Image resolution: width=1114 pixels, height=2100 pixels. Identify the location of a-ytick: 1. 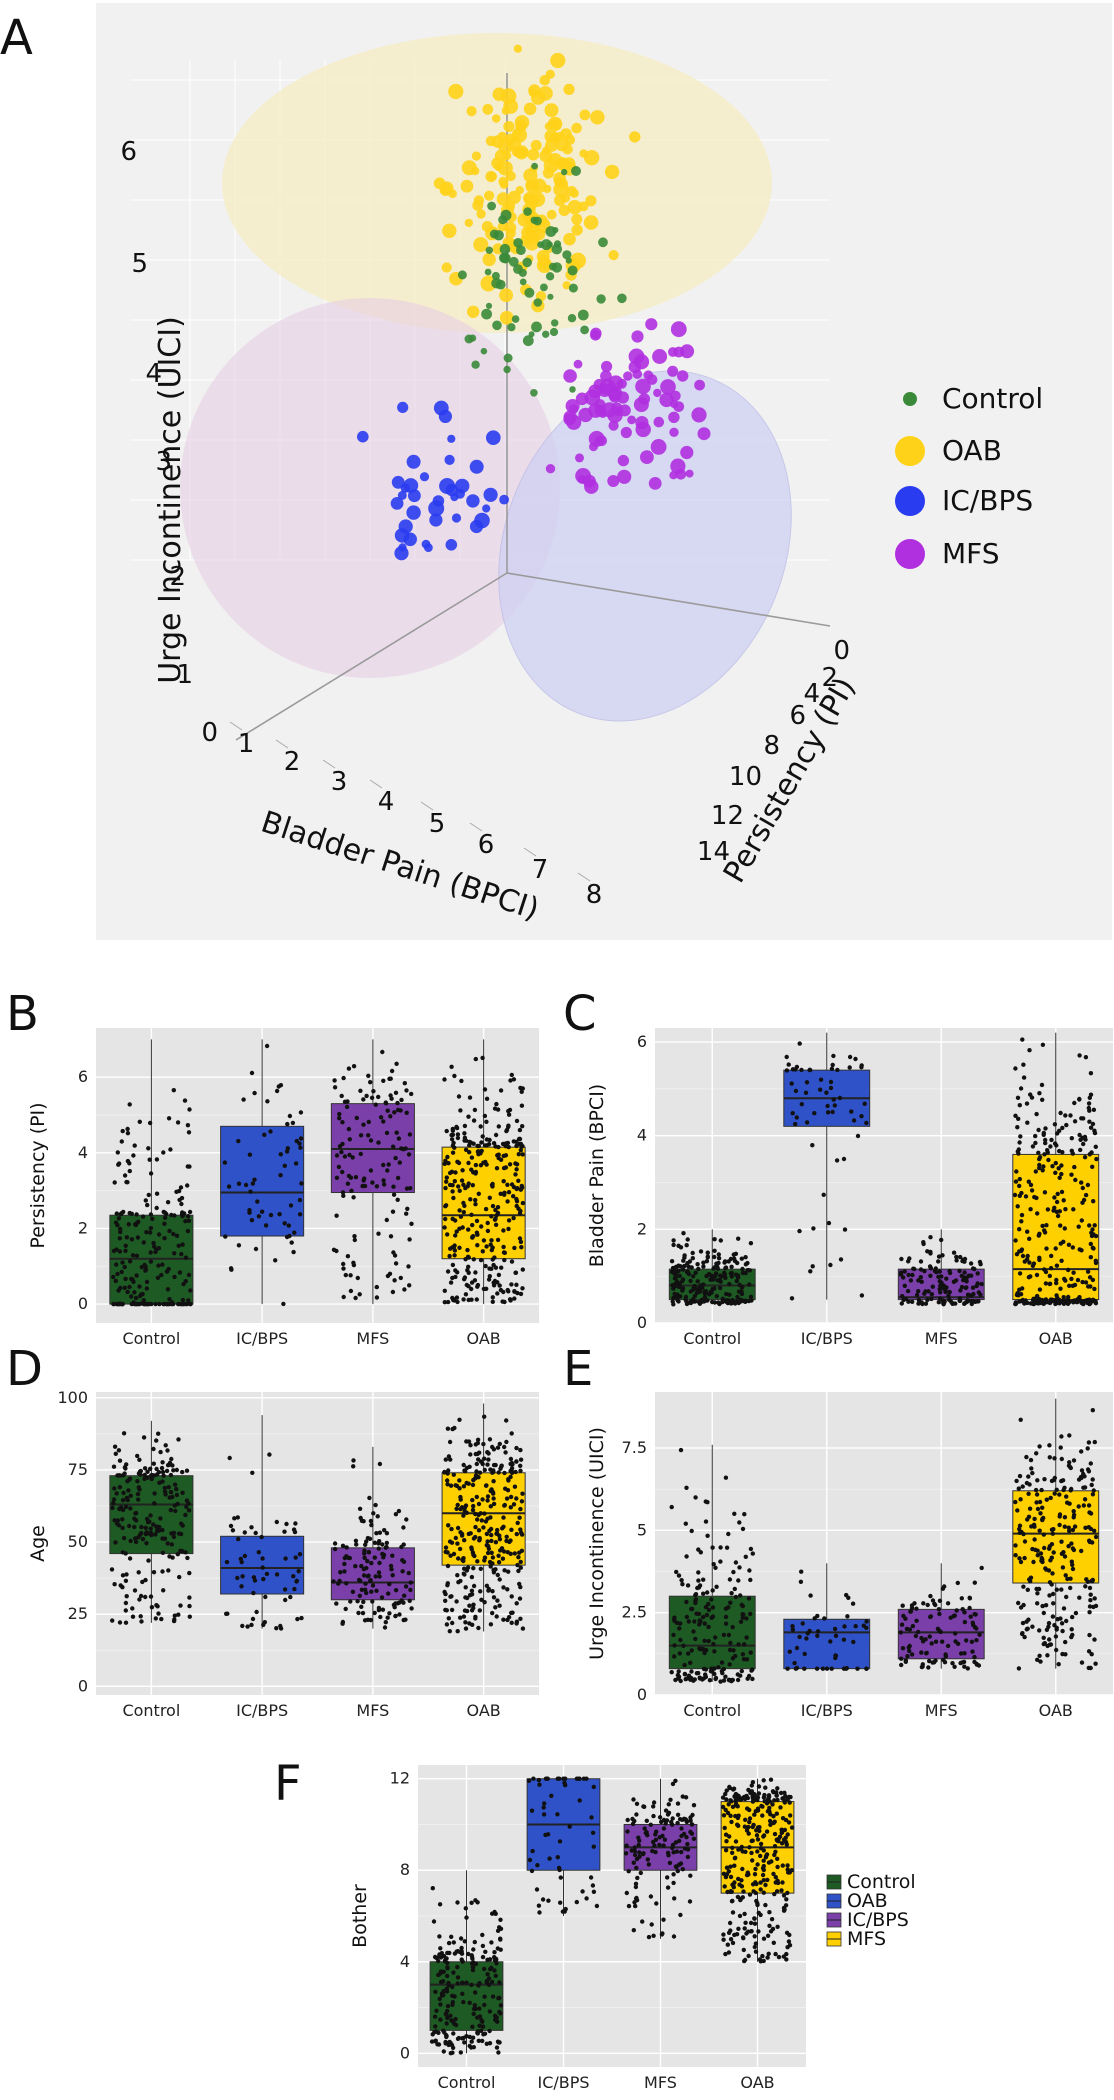
(184, 675).